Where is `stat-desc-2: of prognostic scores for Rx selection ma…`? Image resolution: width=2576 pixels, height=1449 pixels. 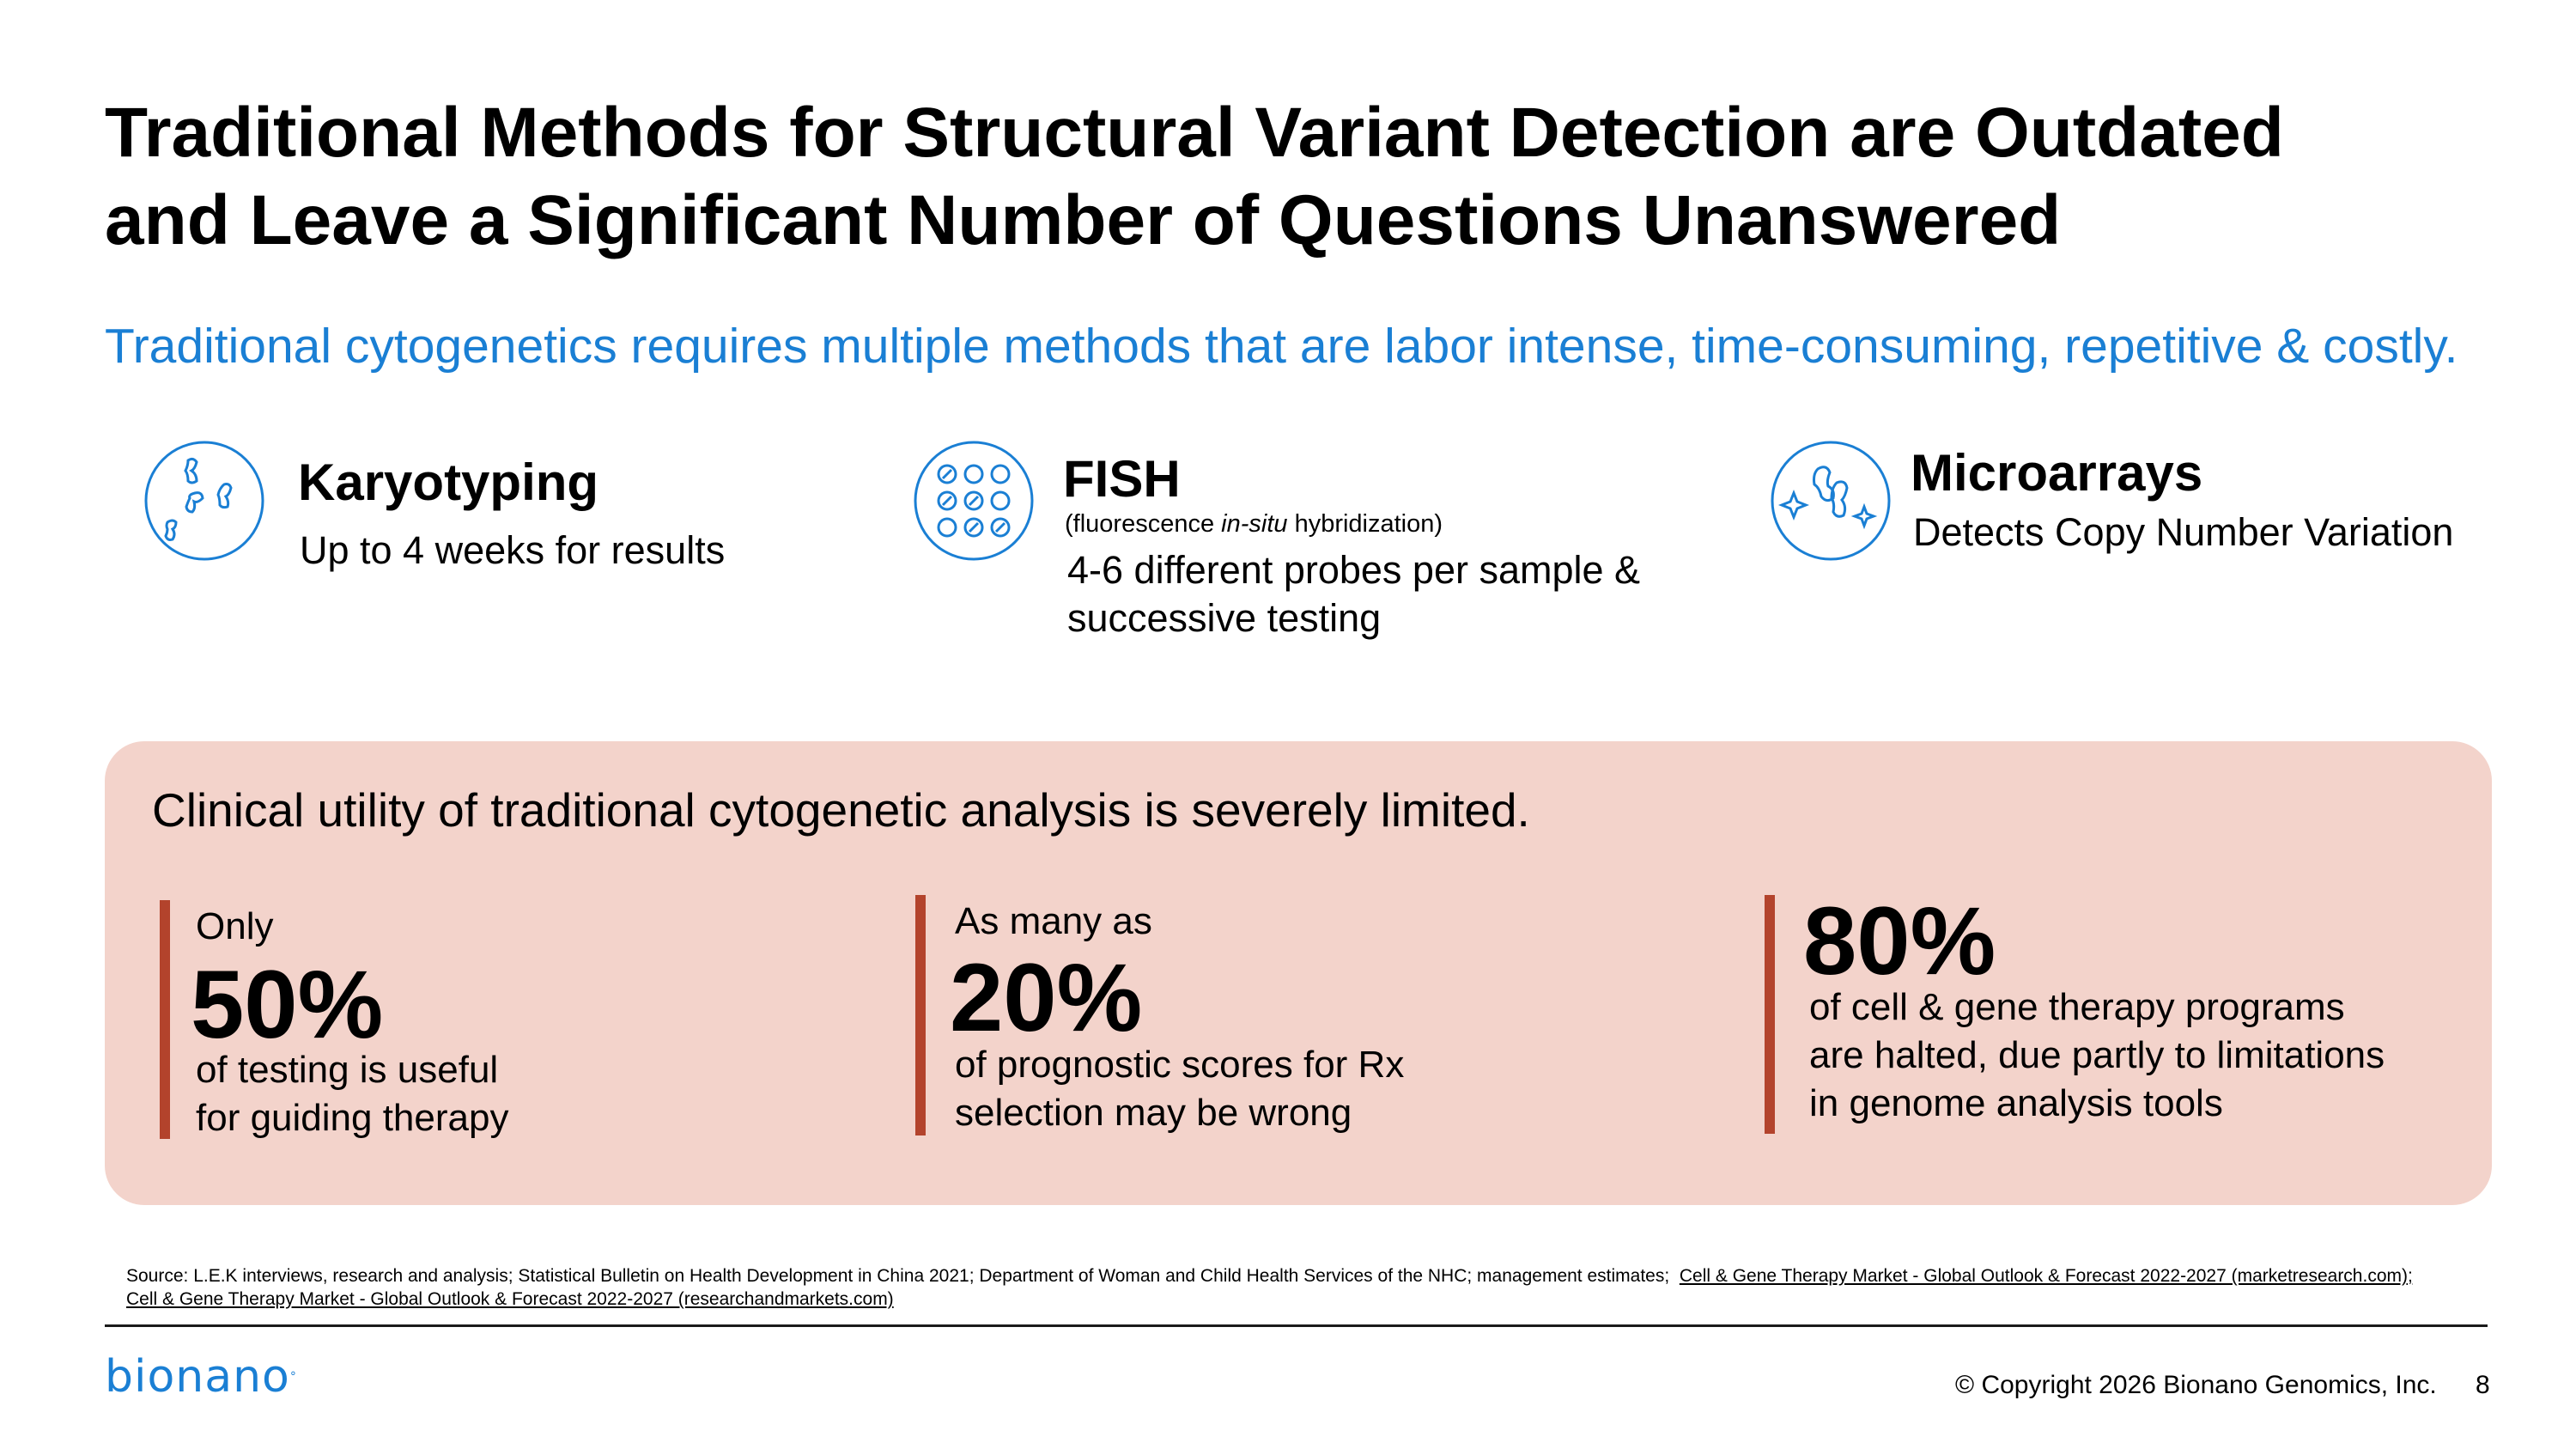
stat-desc-2: of prognostic scores for Rx selection ma… is located at coordinates (1180, 1089).